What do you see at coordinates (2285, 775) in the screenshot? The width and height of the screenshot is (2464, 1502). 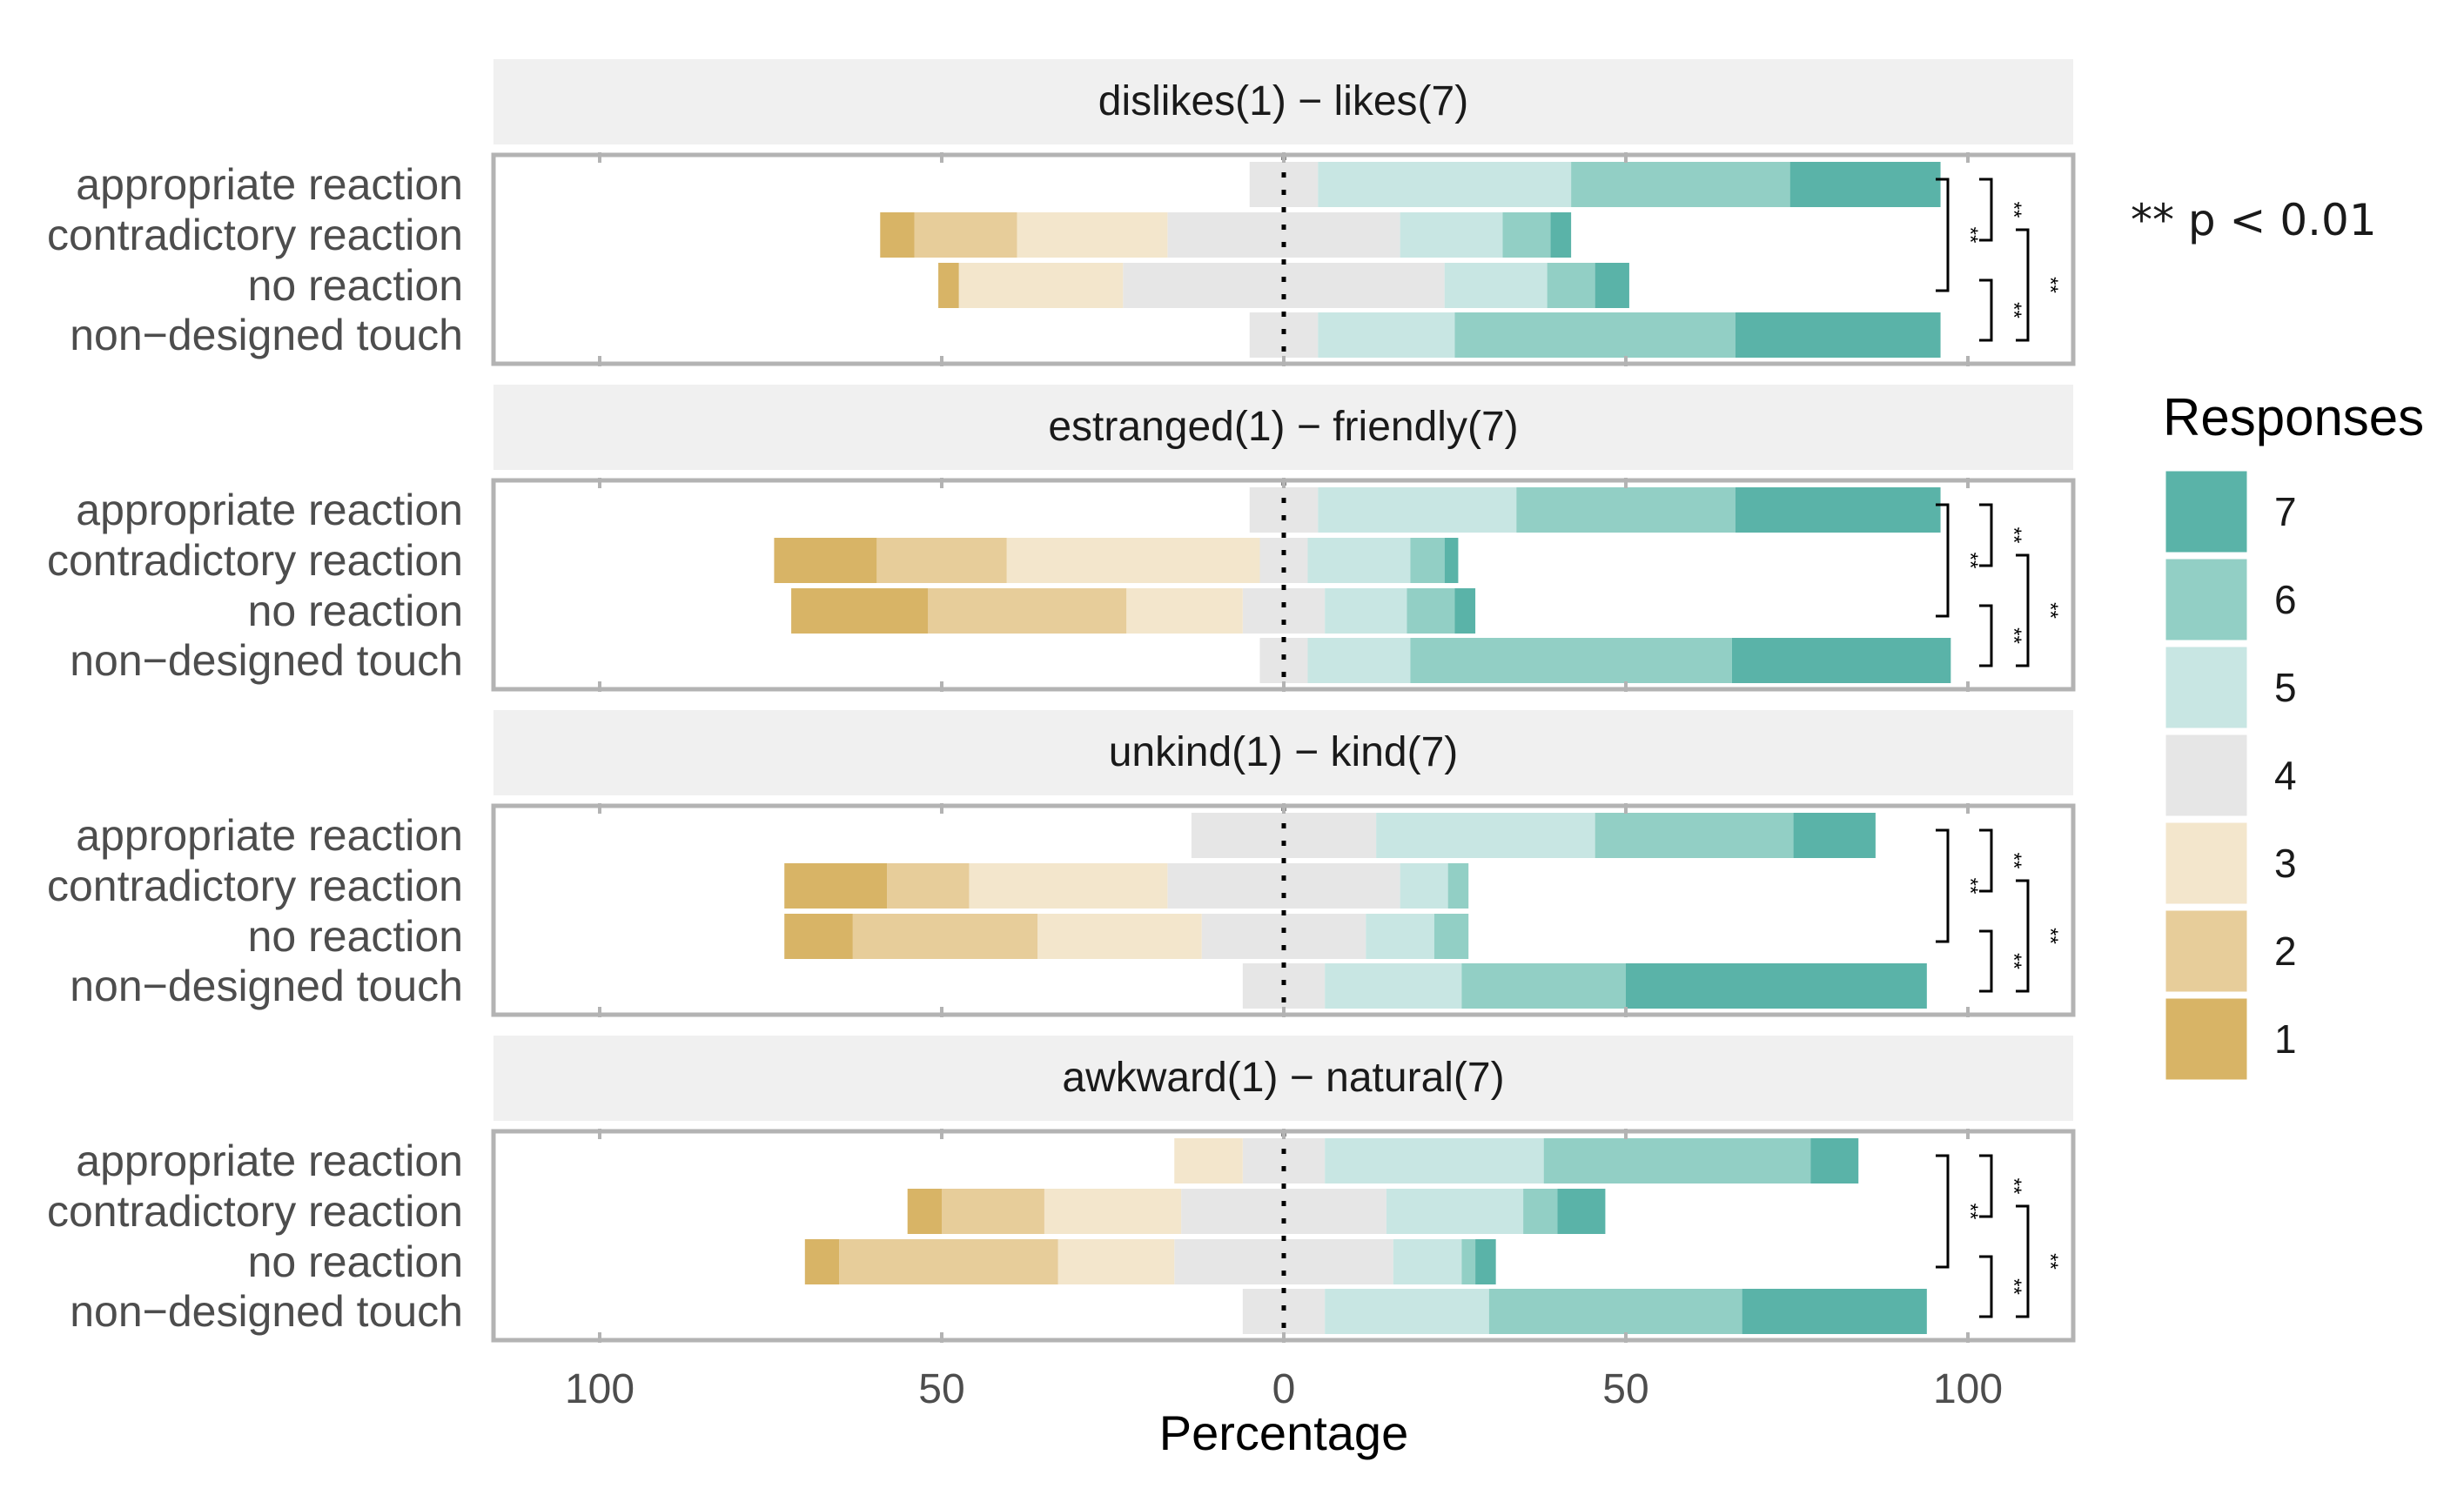 I see `legend-label: 4` at bounding box center [2285, 775].